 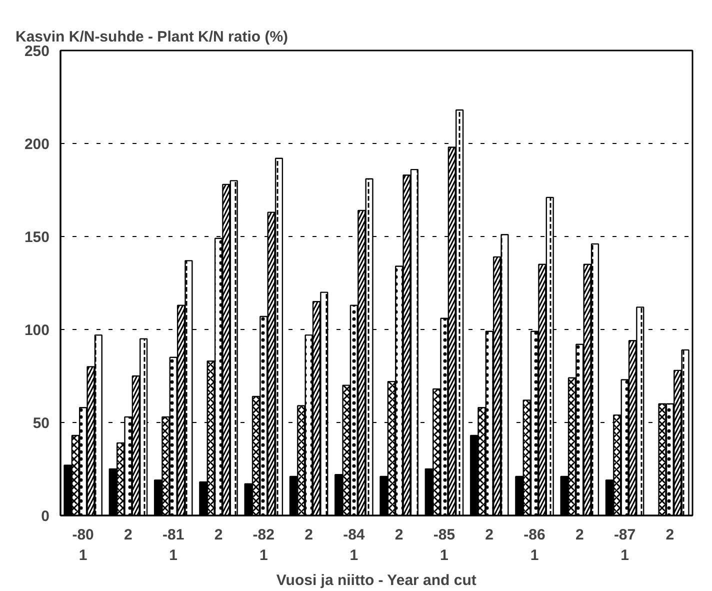 I want to click on x-axis-title: Vuosi ja niitto - Year and cut, so click(x=376, y=580).